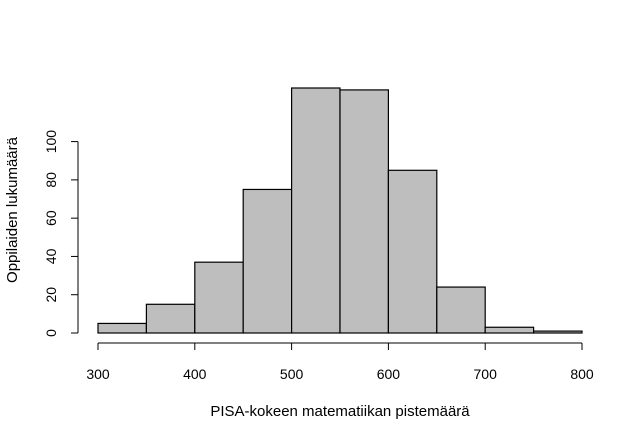 The height and width of the screenshot is (441, 642). I want to click on x-tick-label-700: 700, so click(486, 374).